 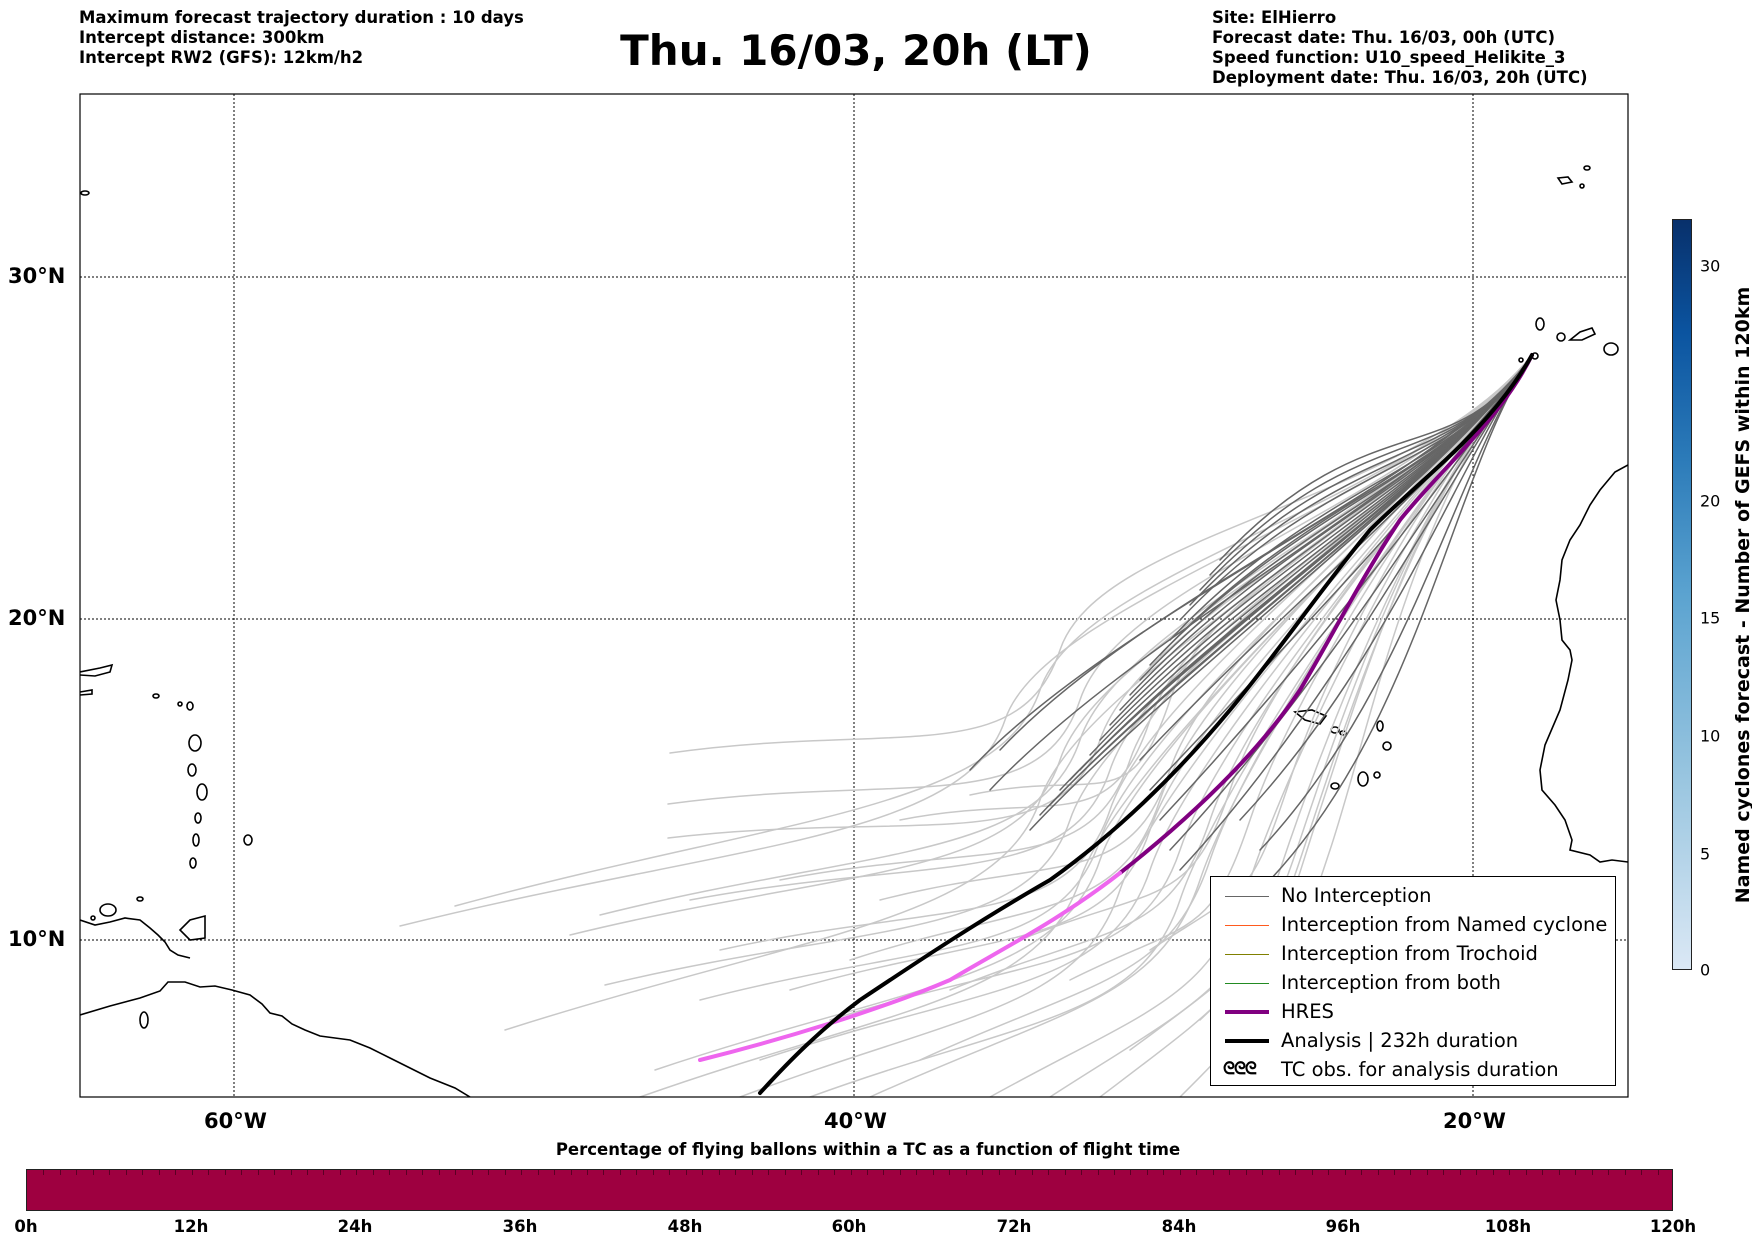 What do you see at coordinates (135, 938) in the screenshot?
I see `venezuela-coast-west` at bounding box center [135, 938].